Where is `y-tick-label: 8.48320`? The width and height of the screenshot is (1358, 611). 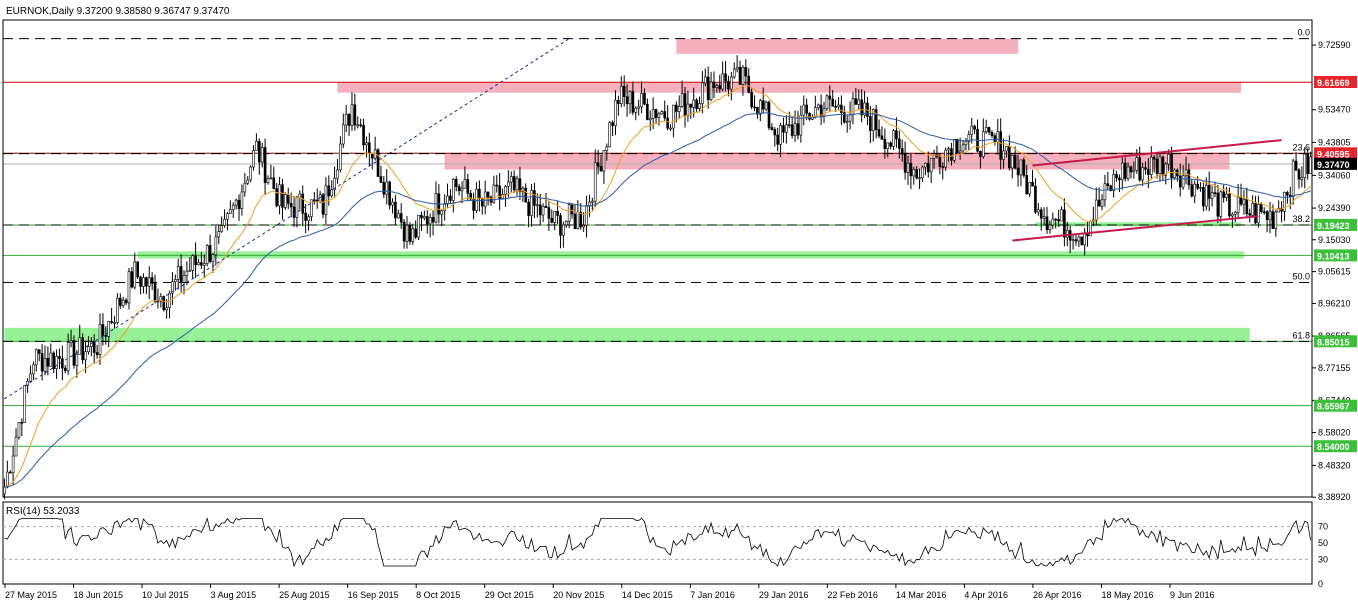
y-tick-label: 8.48320 is located at coordinates (1334, 465).